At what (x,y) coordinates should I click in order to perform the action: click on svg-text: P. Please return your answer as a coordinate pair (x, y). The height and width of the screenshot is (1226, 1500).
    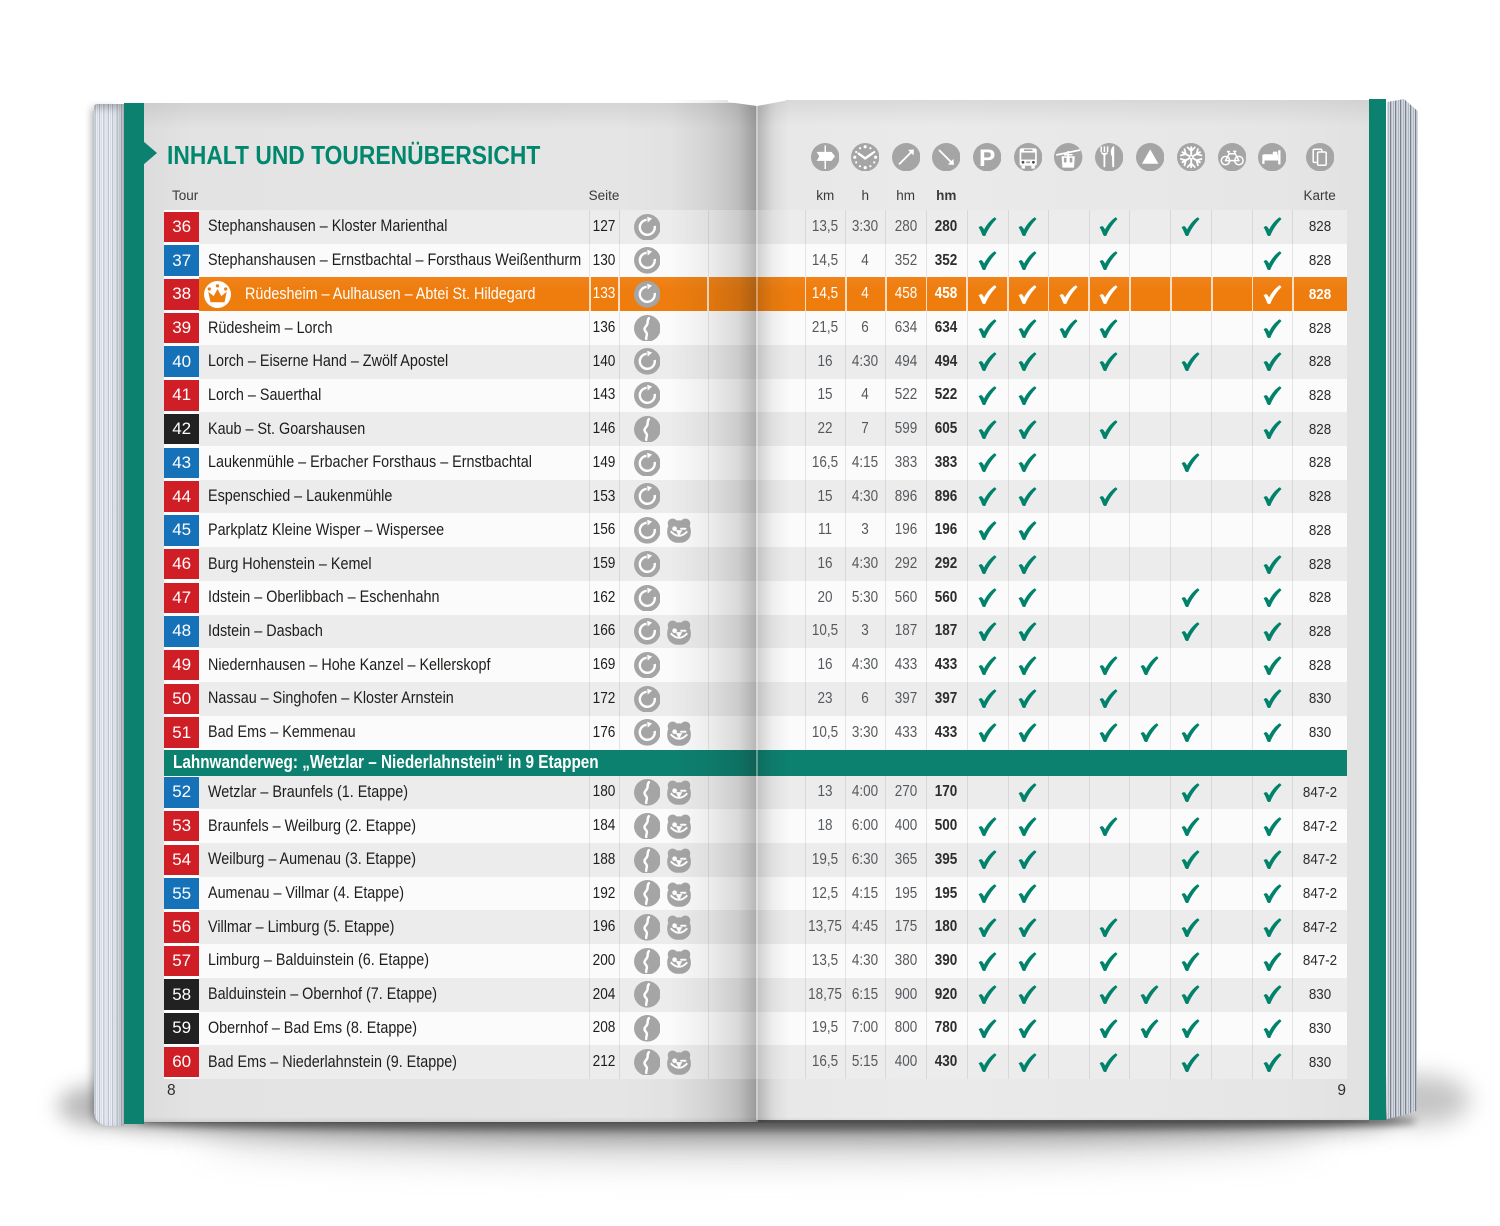
    Looking at the image, I should click on (987, 158).